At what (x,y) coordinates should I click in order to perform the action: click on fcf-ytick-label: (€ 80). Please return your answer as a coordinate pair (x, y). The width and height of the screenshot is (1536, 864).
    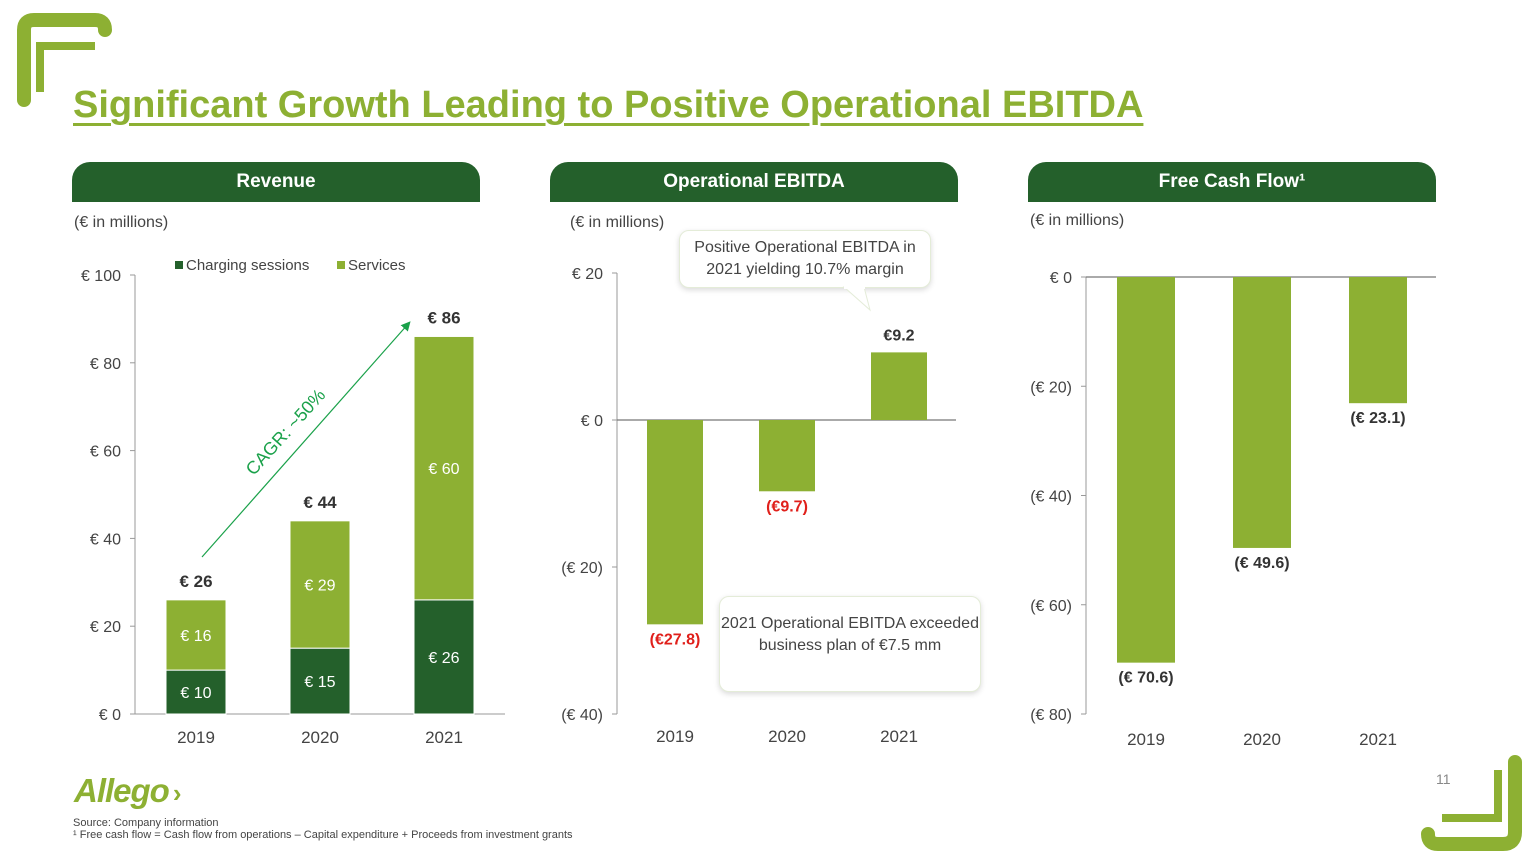
    Looking at the image, I should click on (1051, 715).